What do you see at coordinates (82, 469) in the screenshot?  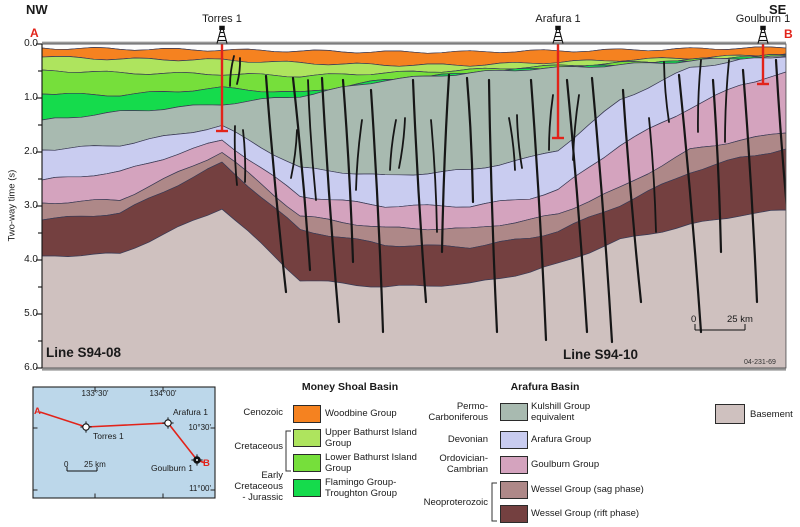 I see `map-scale-bar` at bounding box center [82, 469].